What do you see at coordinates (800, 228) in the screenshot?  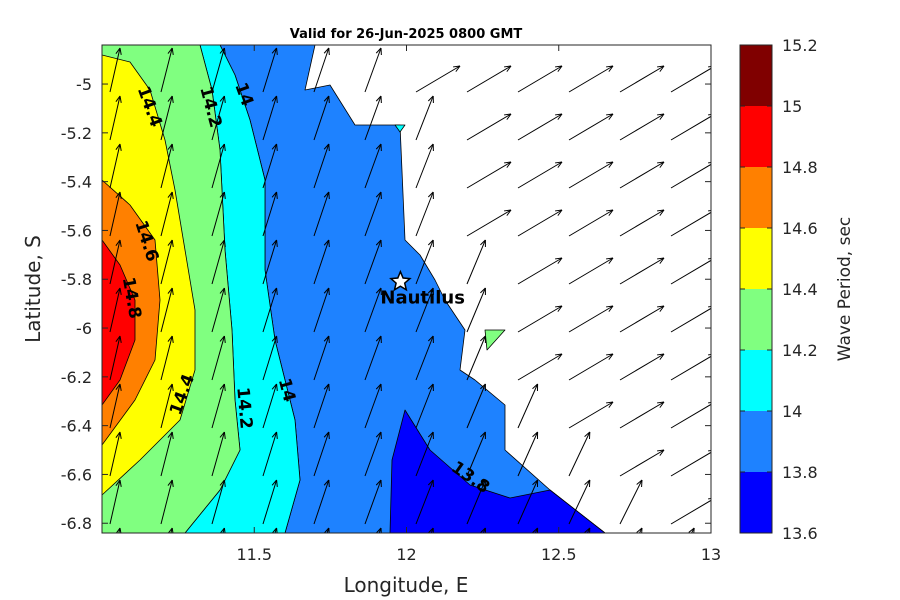 I see `colorbar-tick-label: 14.6` at bounding box center [800, 228].